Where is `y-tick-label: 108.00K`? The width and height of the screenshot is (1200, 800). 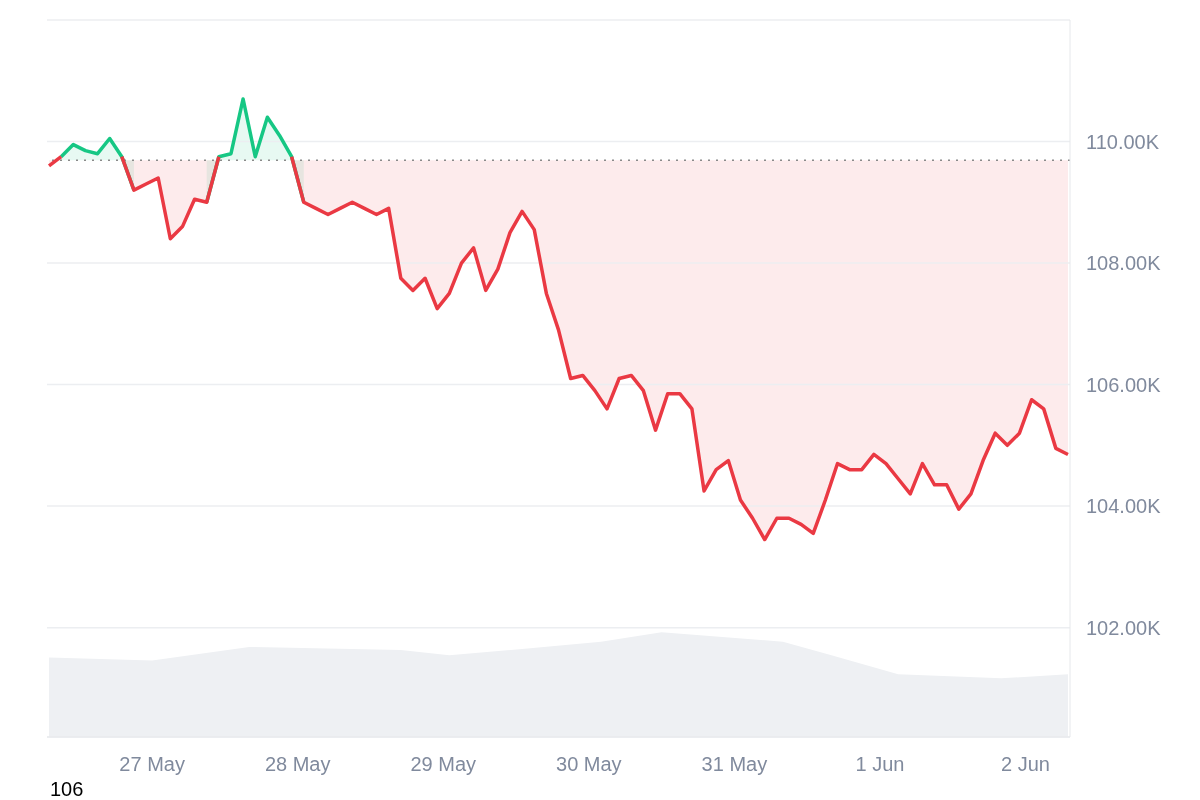
y-tick-label: 108.00K is located at coordinates (1124, 263).